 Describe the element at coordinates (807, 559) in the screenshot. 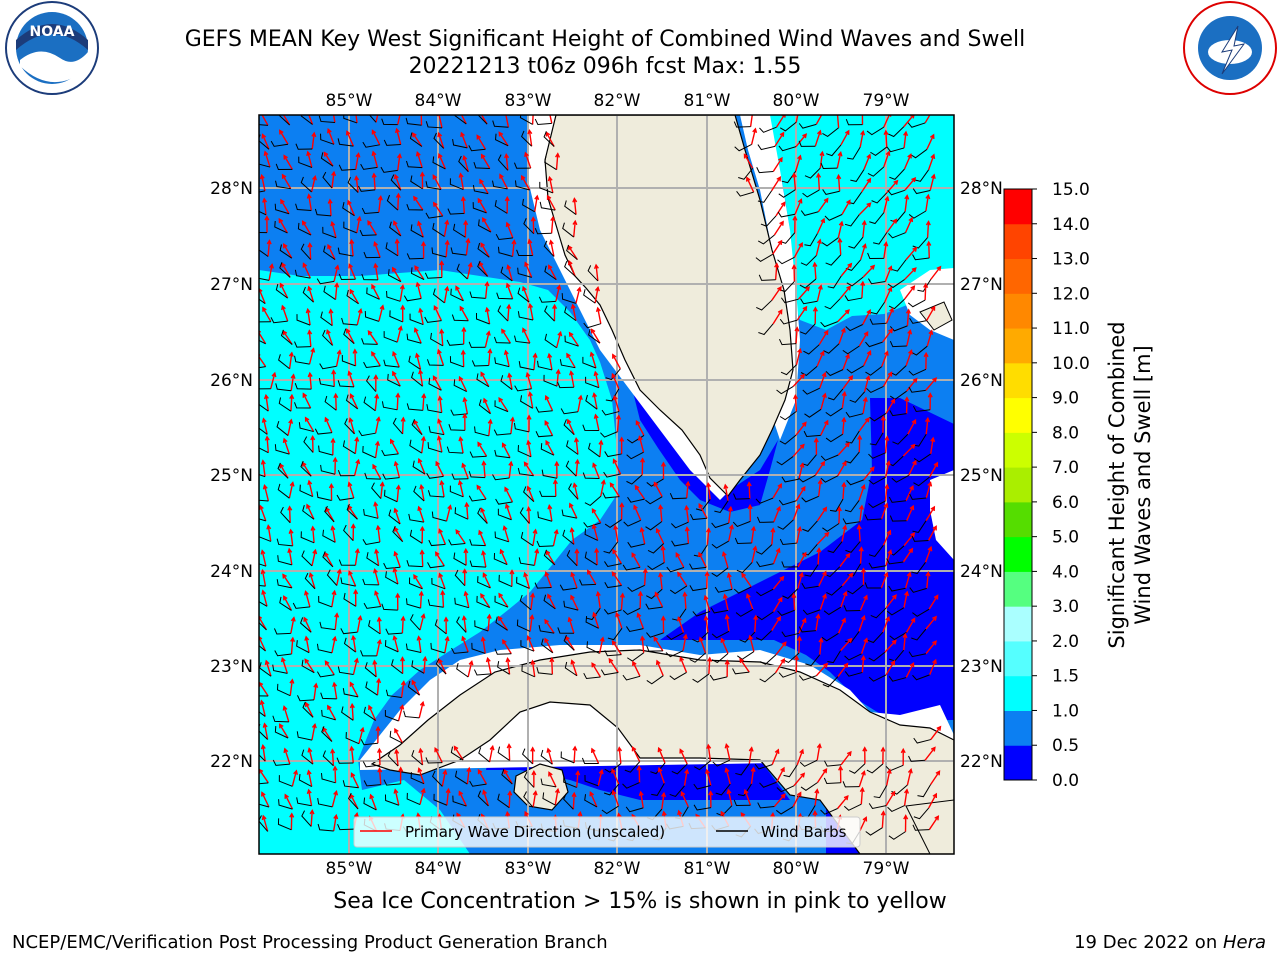

I see `wave-height-0-0.5-region-east` at that location.